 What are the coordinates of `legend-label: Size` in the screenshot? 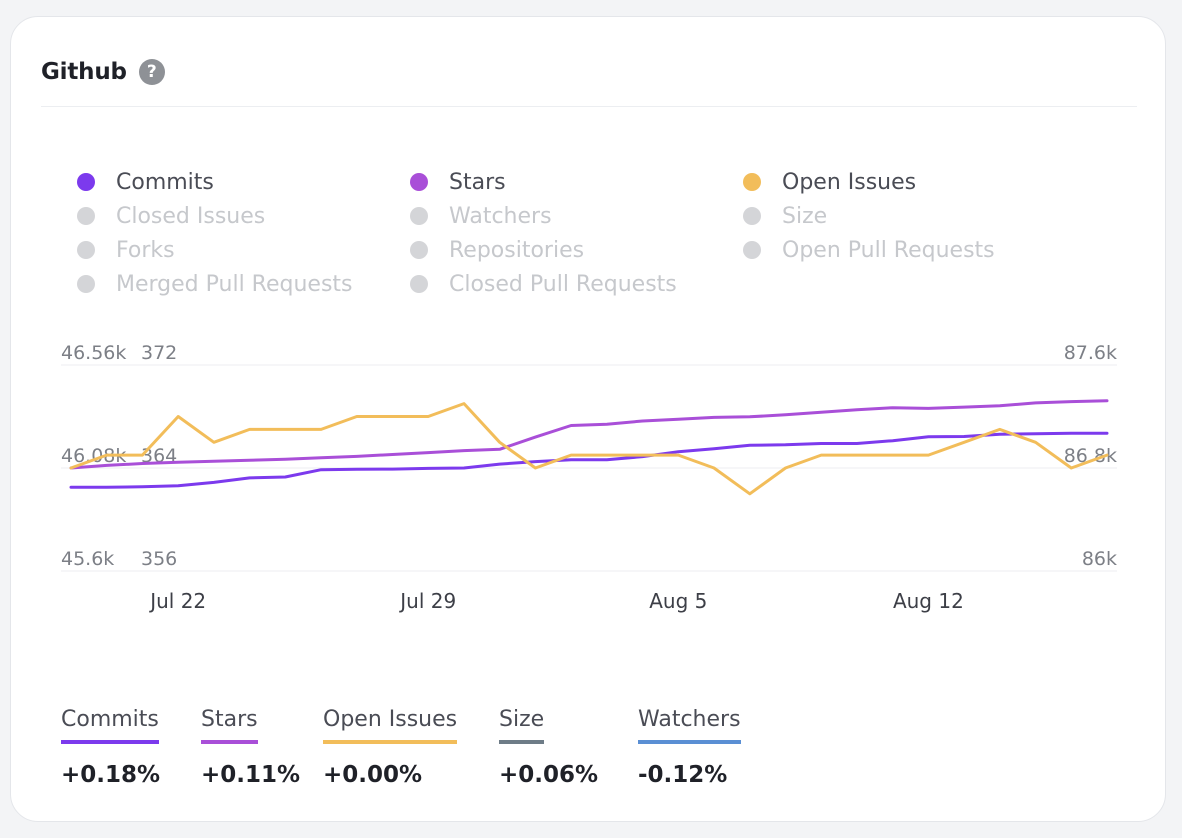 It's located at (805, 216).